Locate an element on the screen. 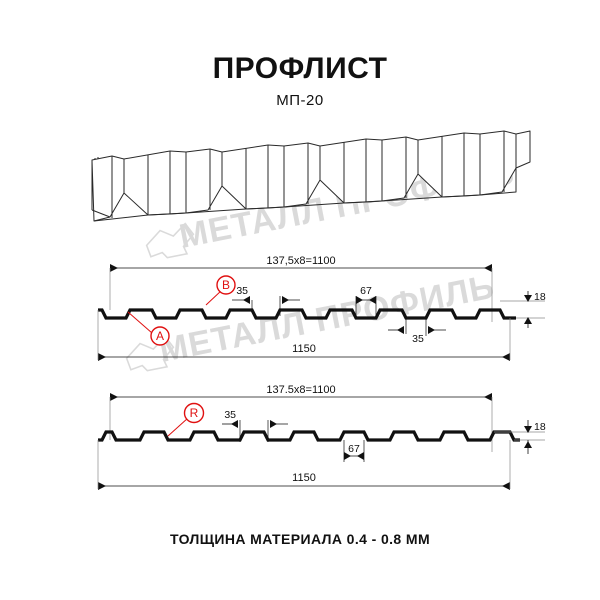 The height and width of the screenshot is (600, 600). dim-67-top is located at coordinates (366, 306).